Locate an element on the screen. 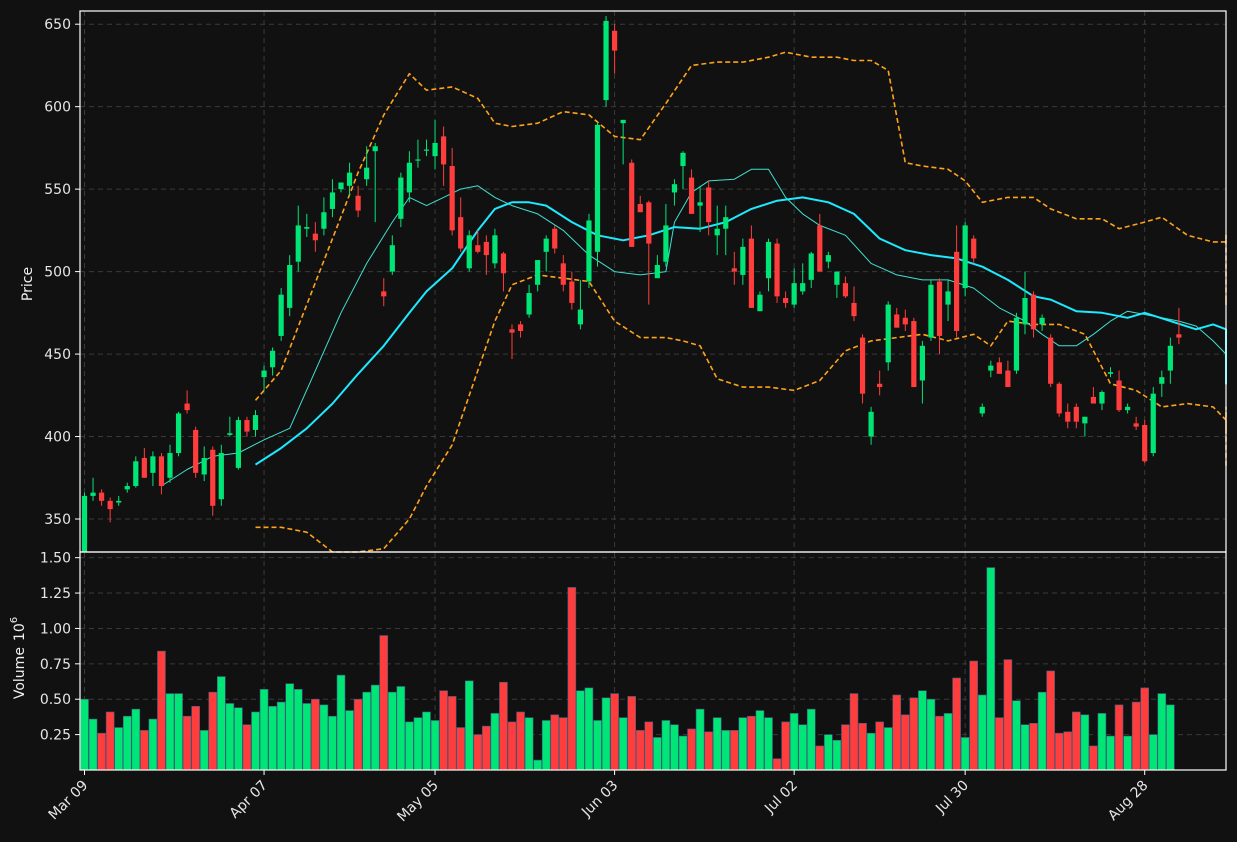 This screenshot has width=1237, height=842. volume-axis-exponent: 6 is located at coordinates (14, 620).